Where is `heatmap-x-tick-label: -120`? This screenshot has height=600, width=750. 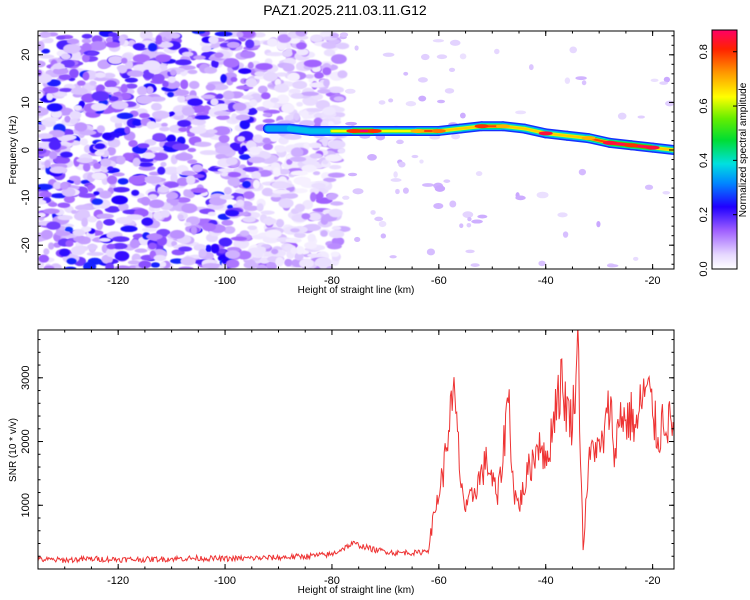 heatmap-x-tick-label: -120 is located at coordinates (118, 281).